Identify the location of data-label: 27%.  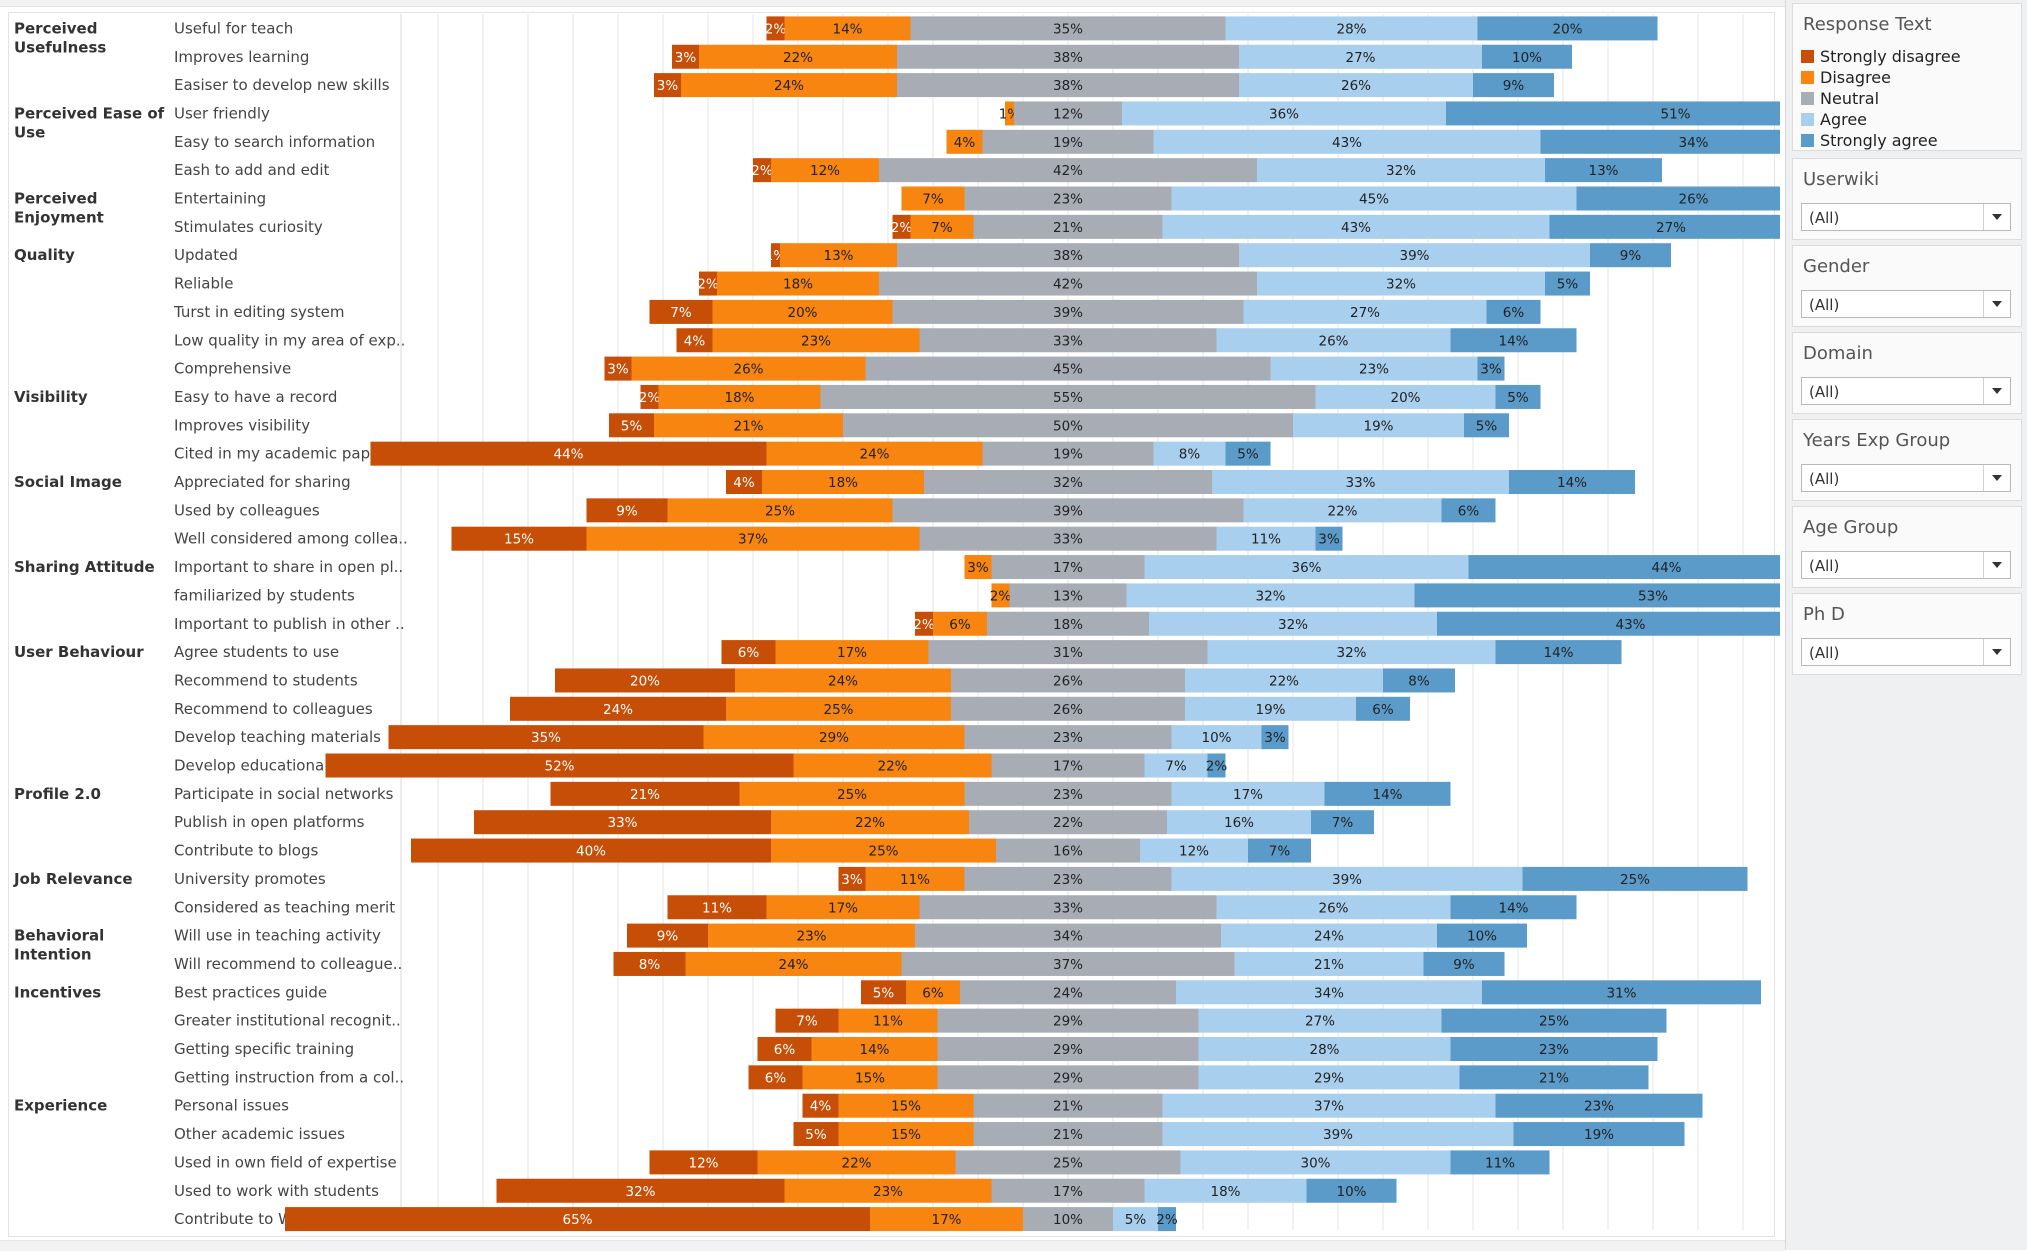
(1360, 58).